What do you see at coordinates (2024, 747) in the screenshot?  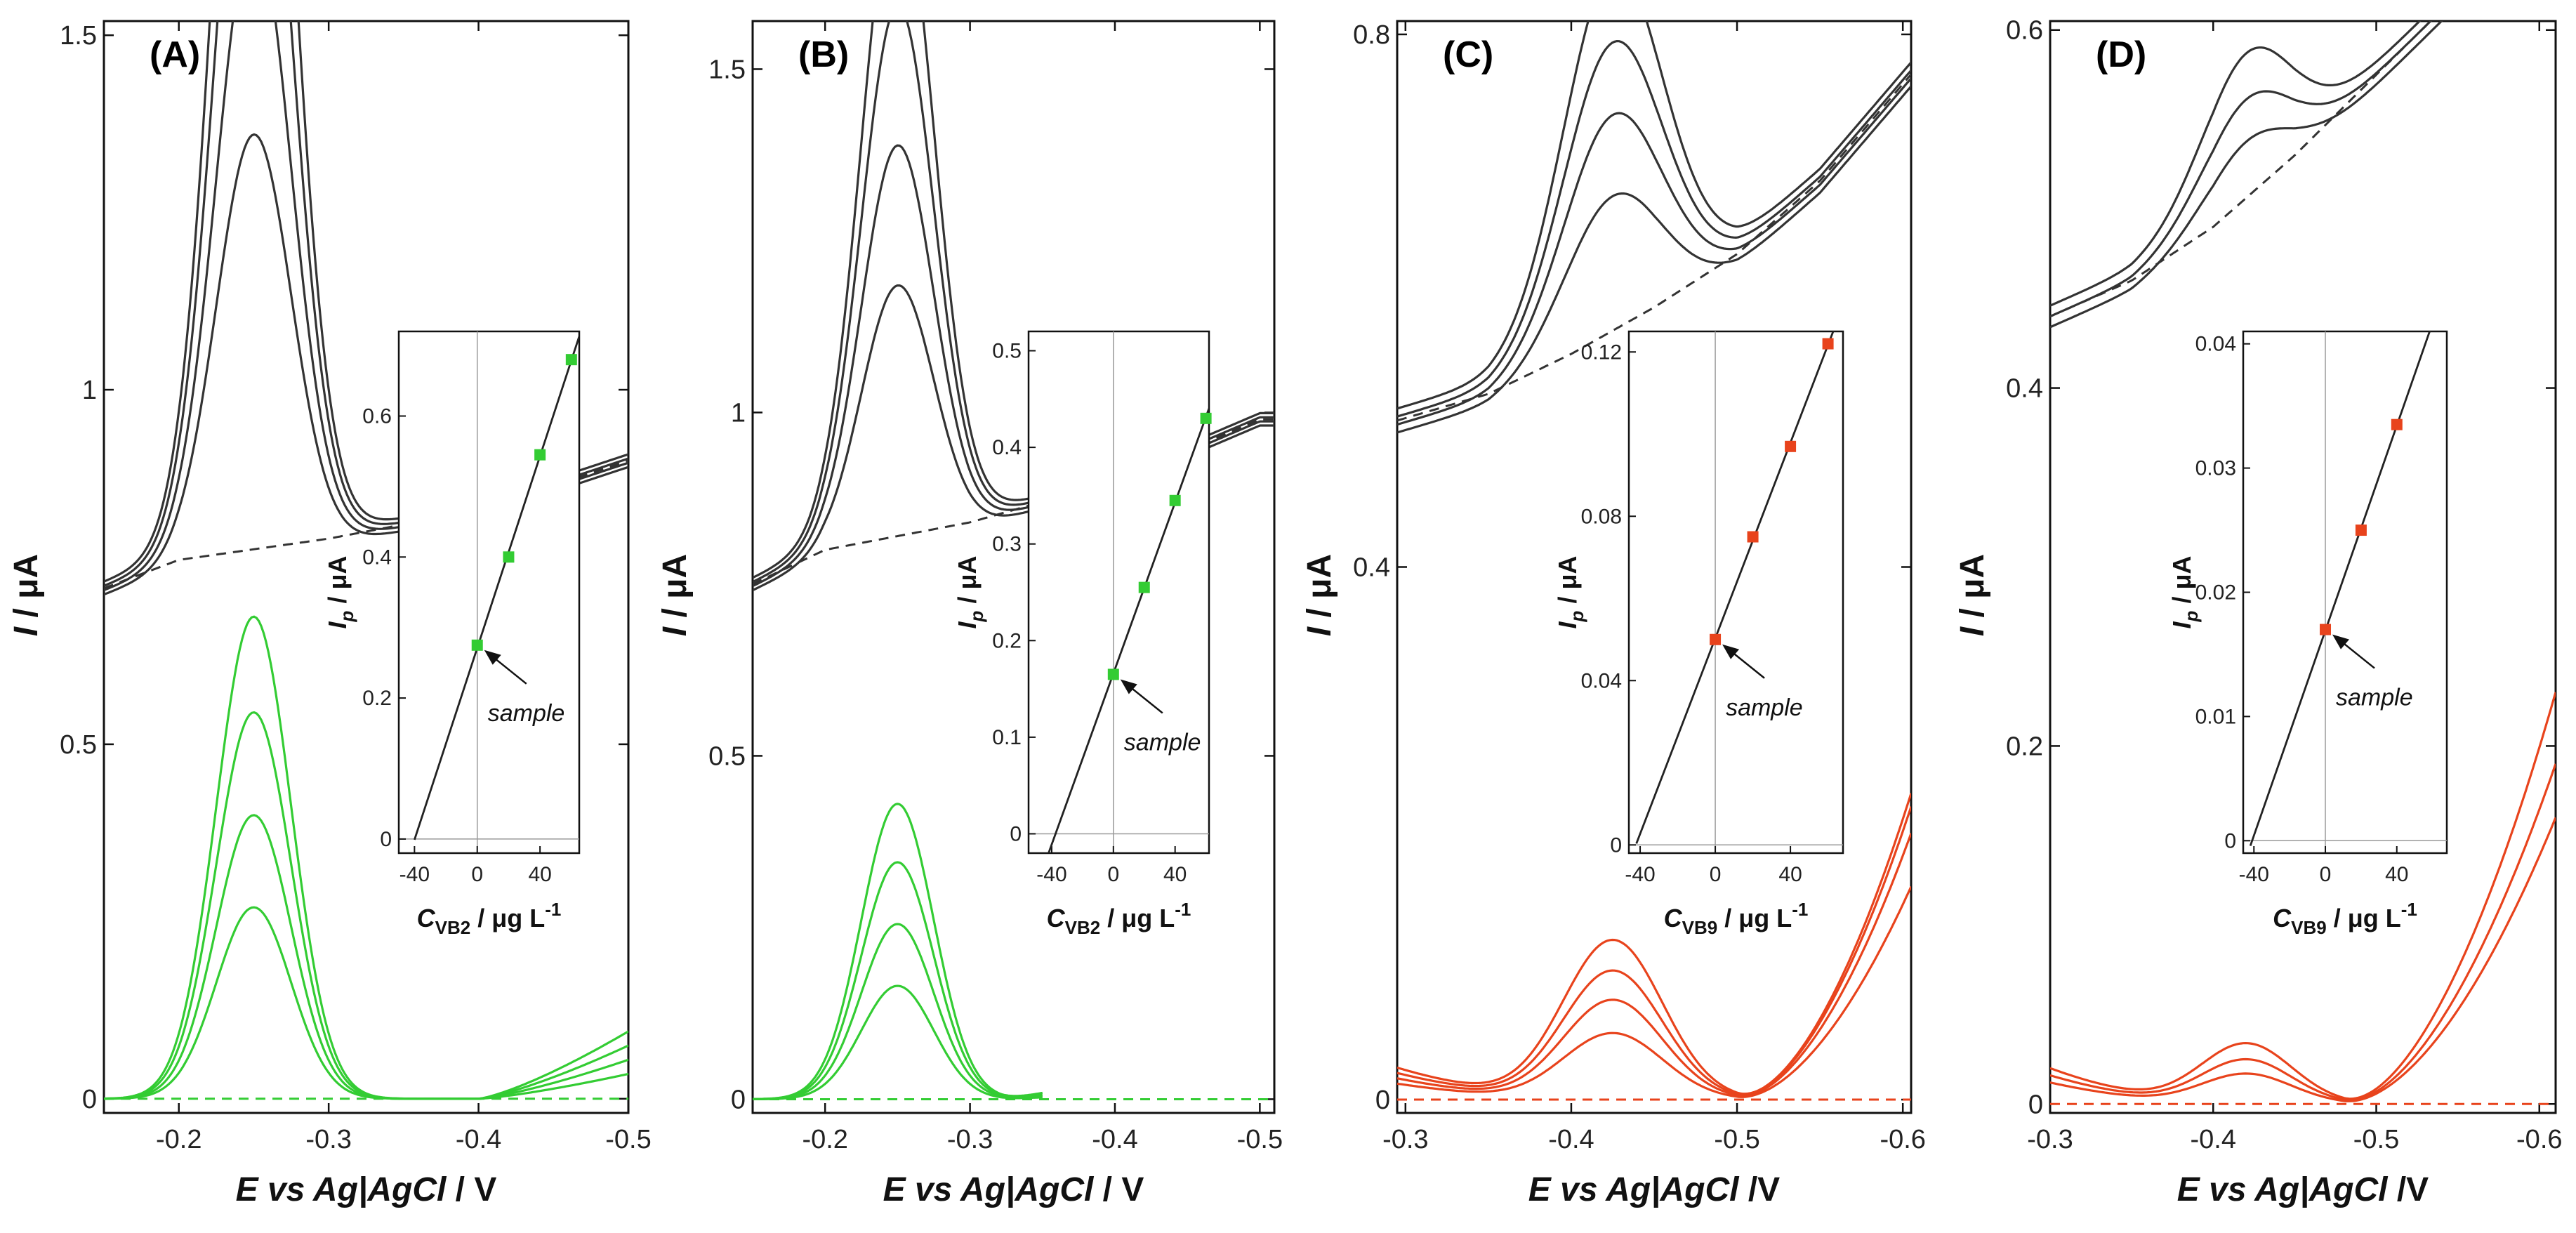 I see `y-tick-label: 0.2` at bounding box center [2024, 747].